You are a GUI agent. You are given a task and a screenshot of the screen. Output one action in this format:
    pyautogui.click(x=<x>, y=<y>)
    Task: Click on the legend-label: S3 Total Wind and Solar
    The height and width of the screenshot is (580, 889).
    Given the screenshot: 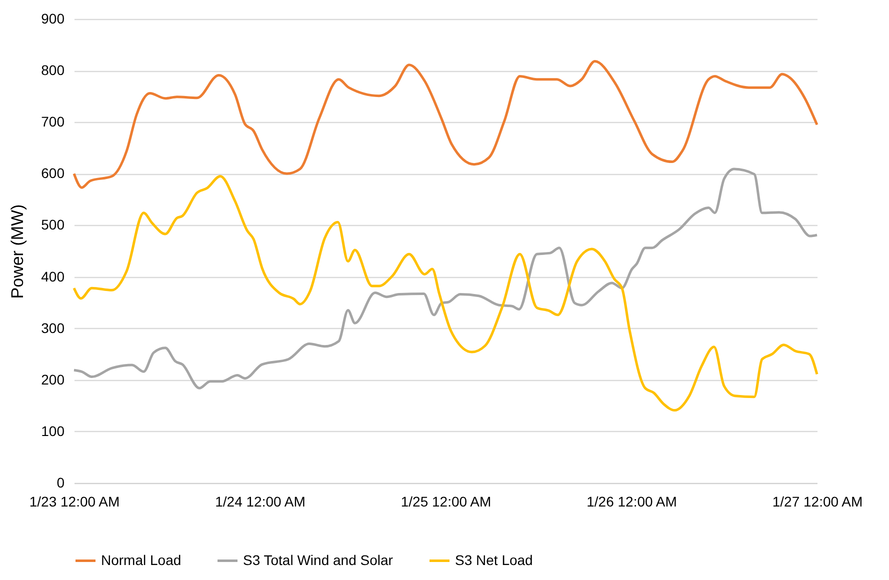 What is the action you would take?
    pyautogui.click(x=318, y=560)
    